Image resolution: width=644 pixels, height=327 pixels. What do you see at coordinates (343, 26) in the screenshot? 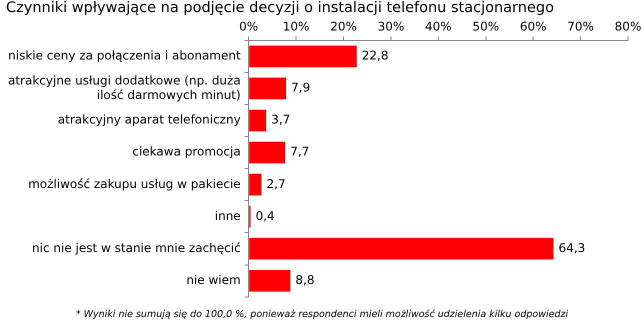
I see `x-tick-label: 20%` at bounding box center [343, 26].